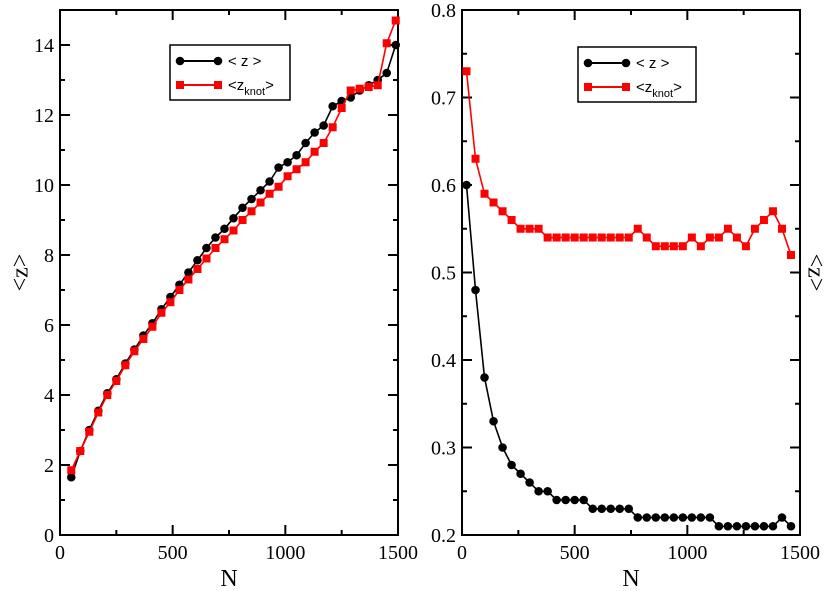  What do you see at coordinates (443, 186) in the screenshot?
I see `y-tick-label: 0.6` at bounding box center [443, 186].